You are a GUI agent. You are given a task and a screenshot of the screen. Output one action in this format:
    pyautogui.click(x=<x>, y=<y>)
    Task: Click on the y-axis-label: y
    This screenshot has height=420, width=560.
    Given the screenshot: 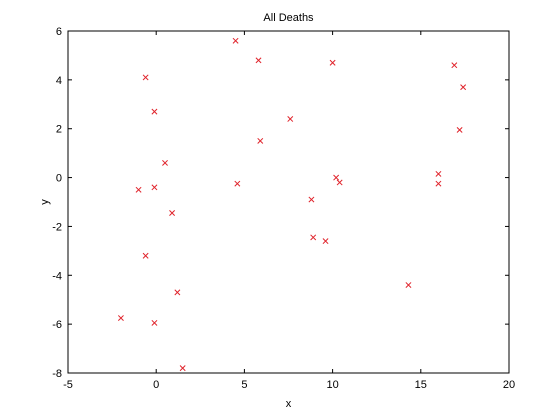 What is the action you would take?
    pyautogui.click(x=45, y=202)
    